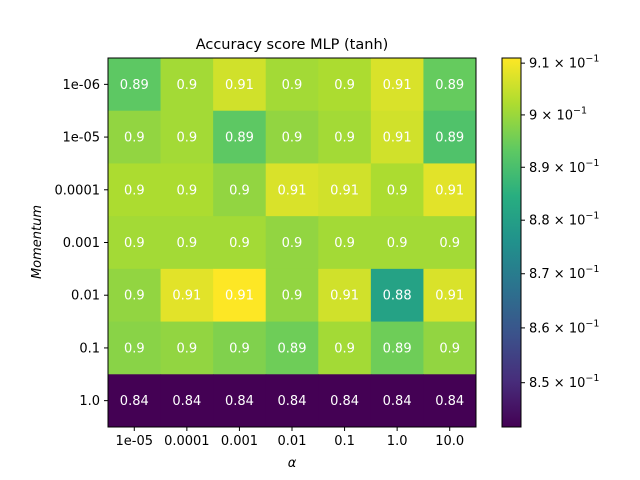 Image resolution: width=640 pixels, height=480 pixels. What do you see at coordinates (564, 273) in the screenshot?
I see `colorbar-tick-label: 8.7 × 10⁻¹` at bounding box center [564, 273].